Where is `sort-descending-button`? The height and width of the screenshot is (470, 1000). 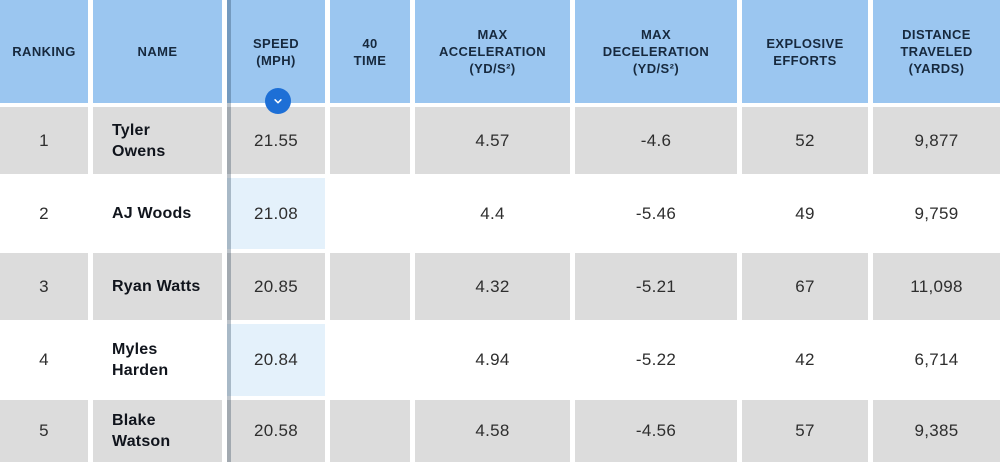
sort-descending-button is located at coordinates (278, 101).